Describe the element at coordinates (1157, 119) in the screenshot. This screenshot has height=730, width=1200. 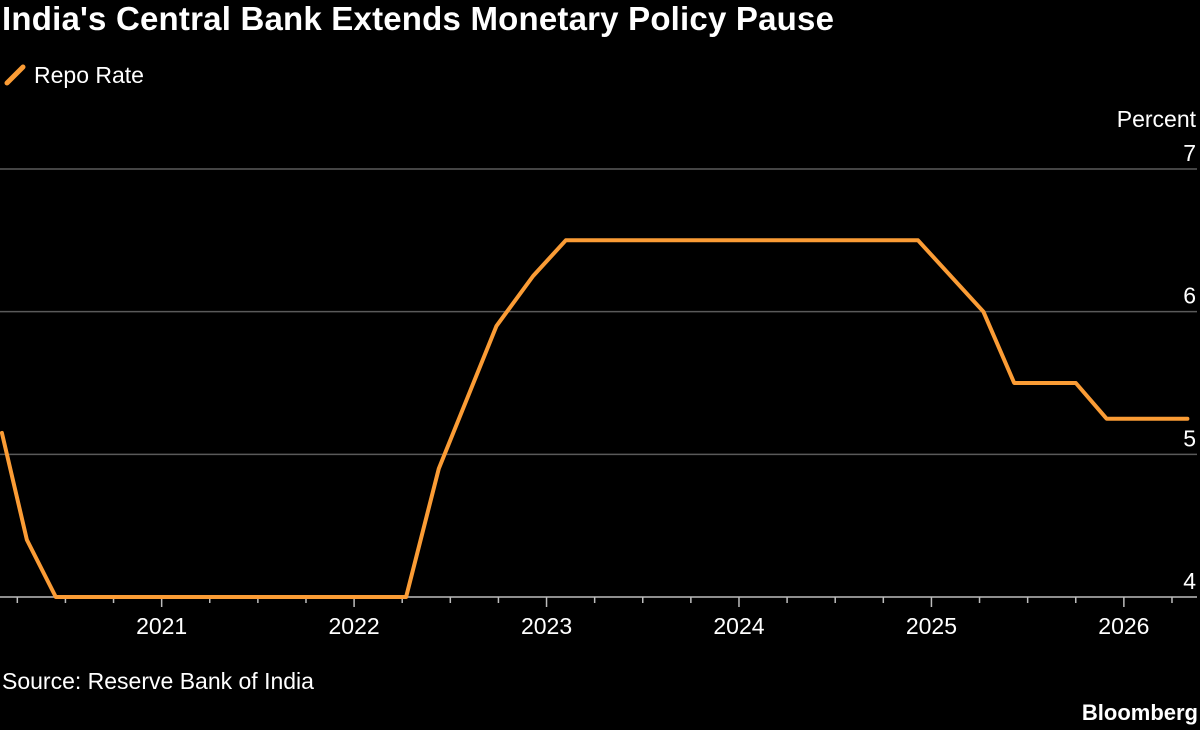
I see `y-axis-unit-label: Percent` at that location.